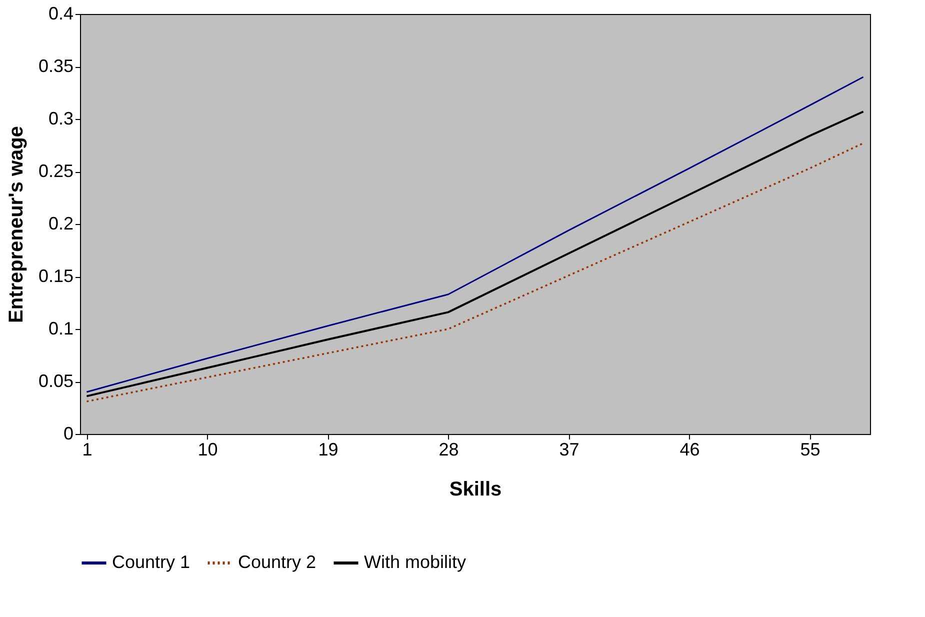  Describe the element at coordinates (690, 450) in the screenshot. I see `x-tick-label: 46` at that location.